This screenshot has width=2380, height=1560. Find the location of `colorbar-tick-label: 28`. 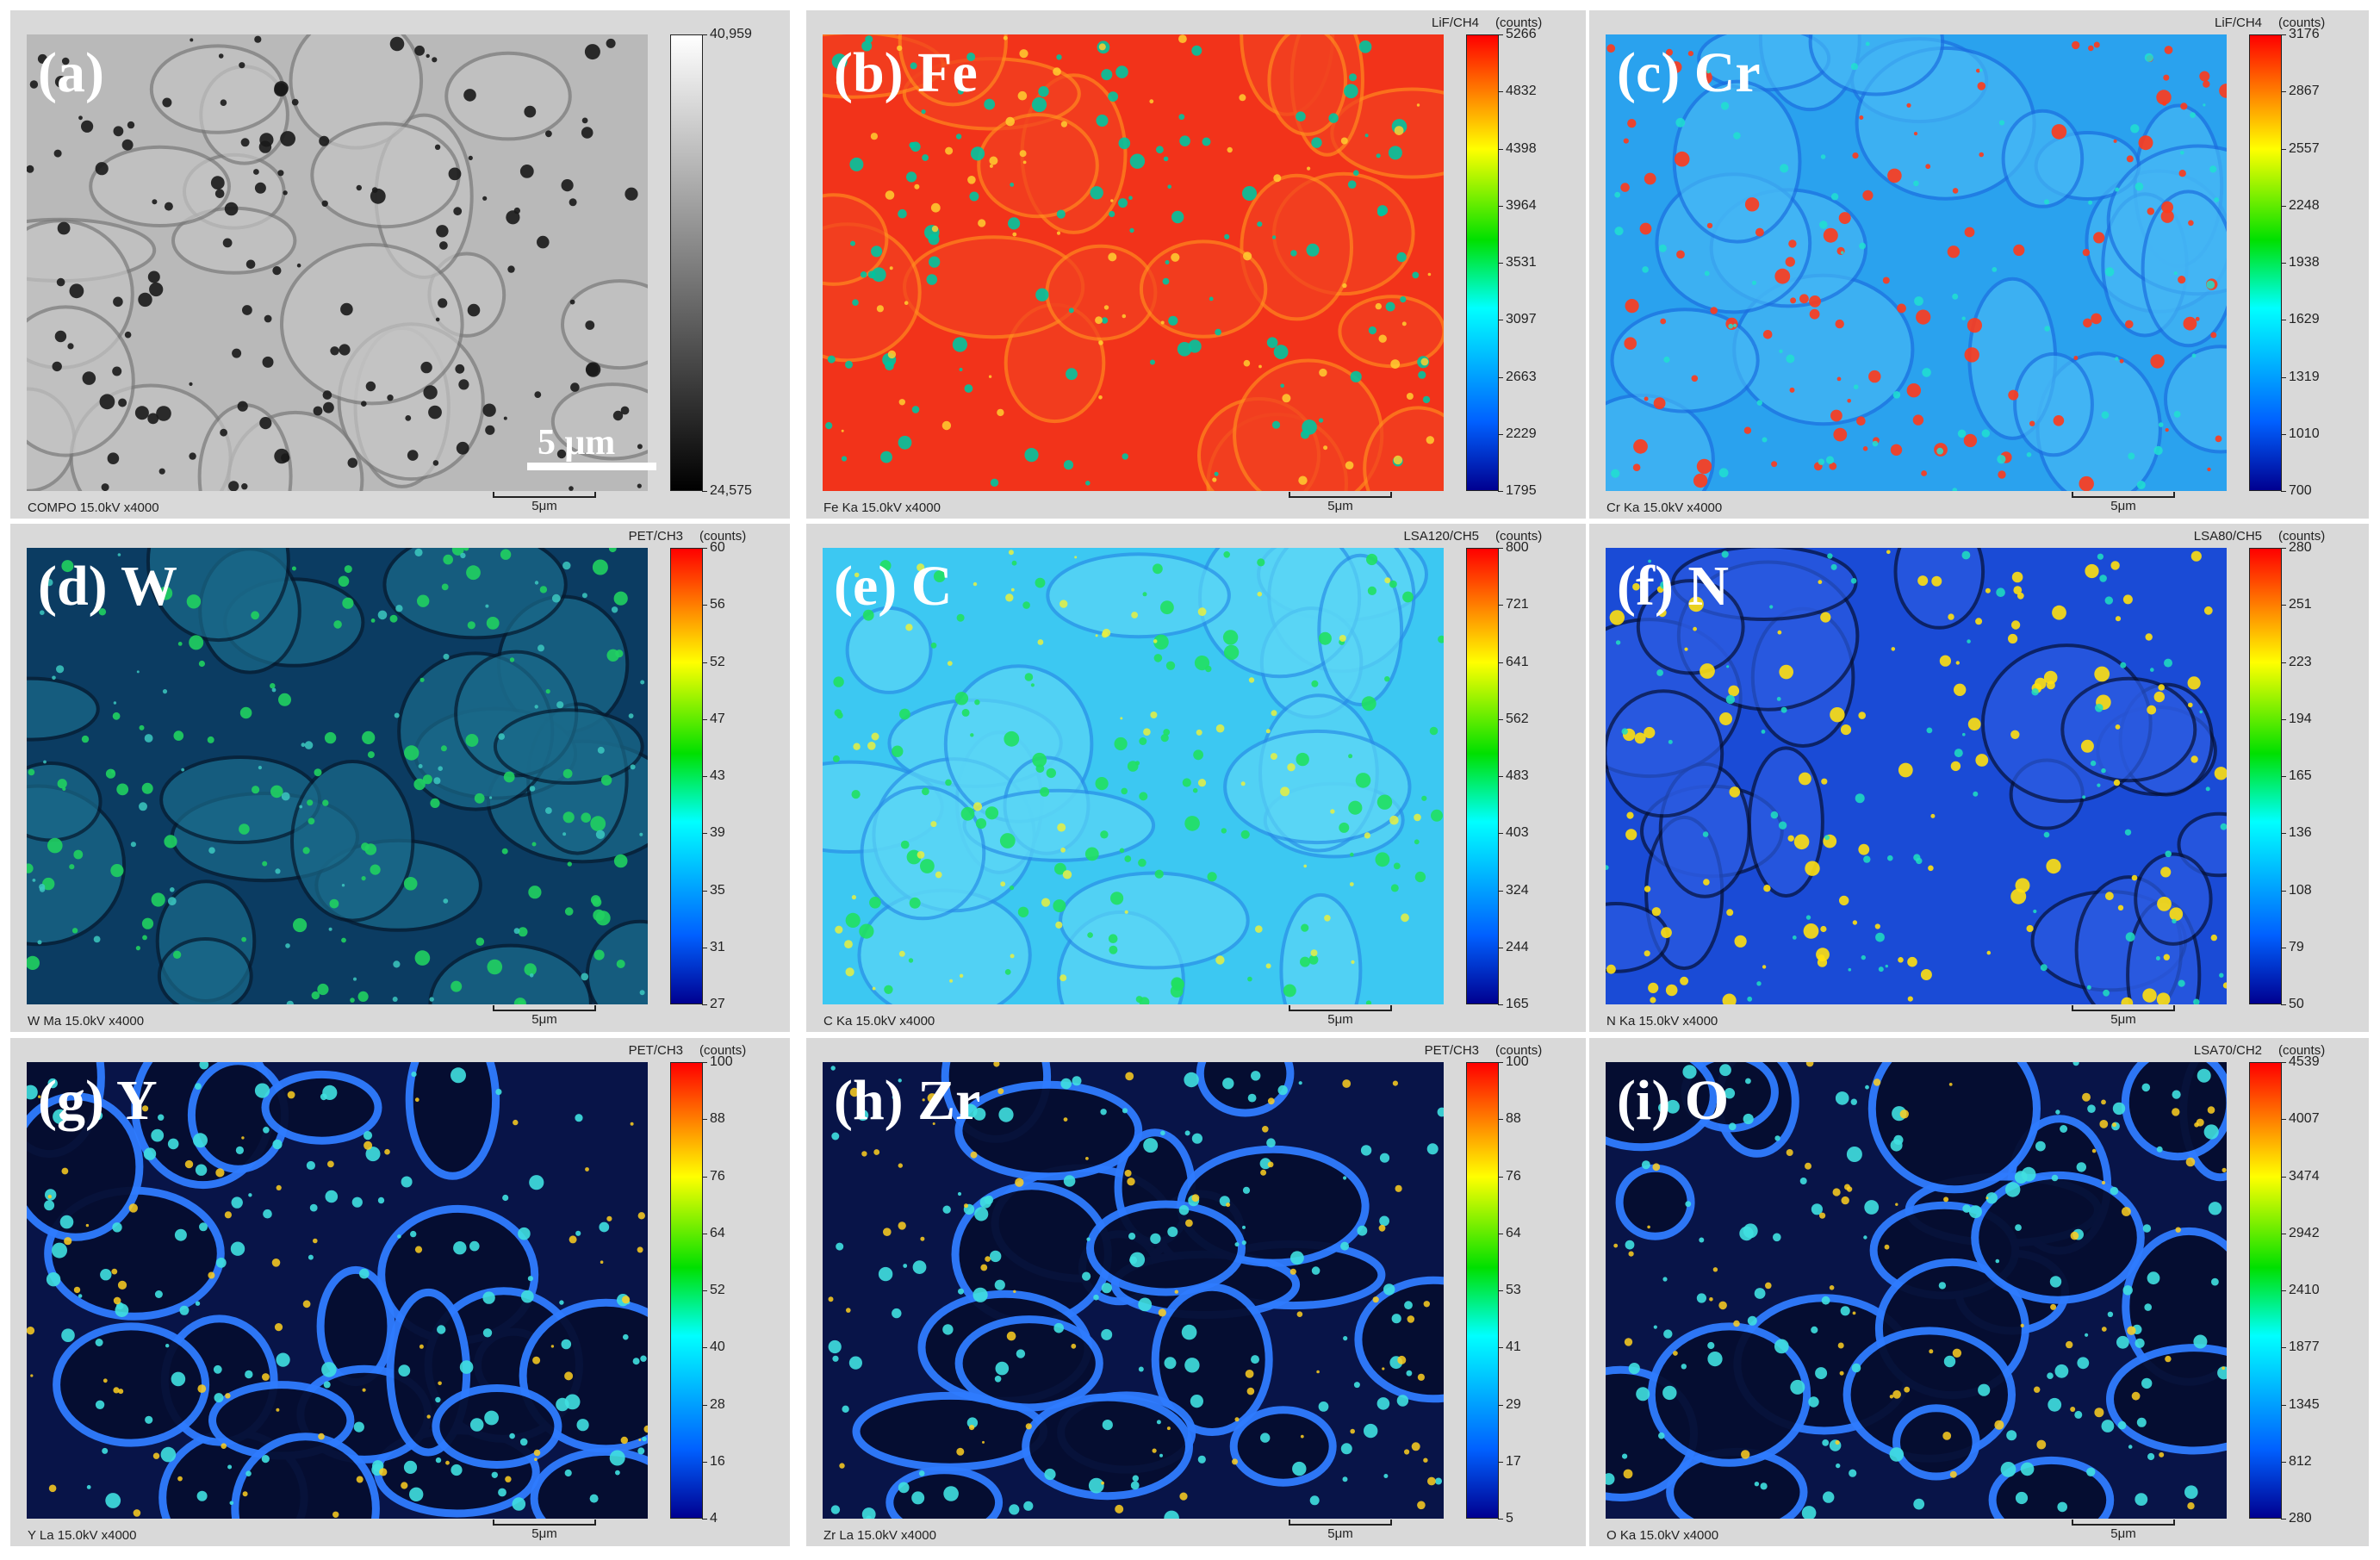

colorbar-tick-label: 28 is located at coordinates (718, 1404).